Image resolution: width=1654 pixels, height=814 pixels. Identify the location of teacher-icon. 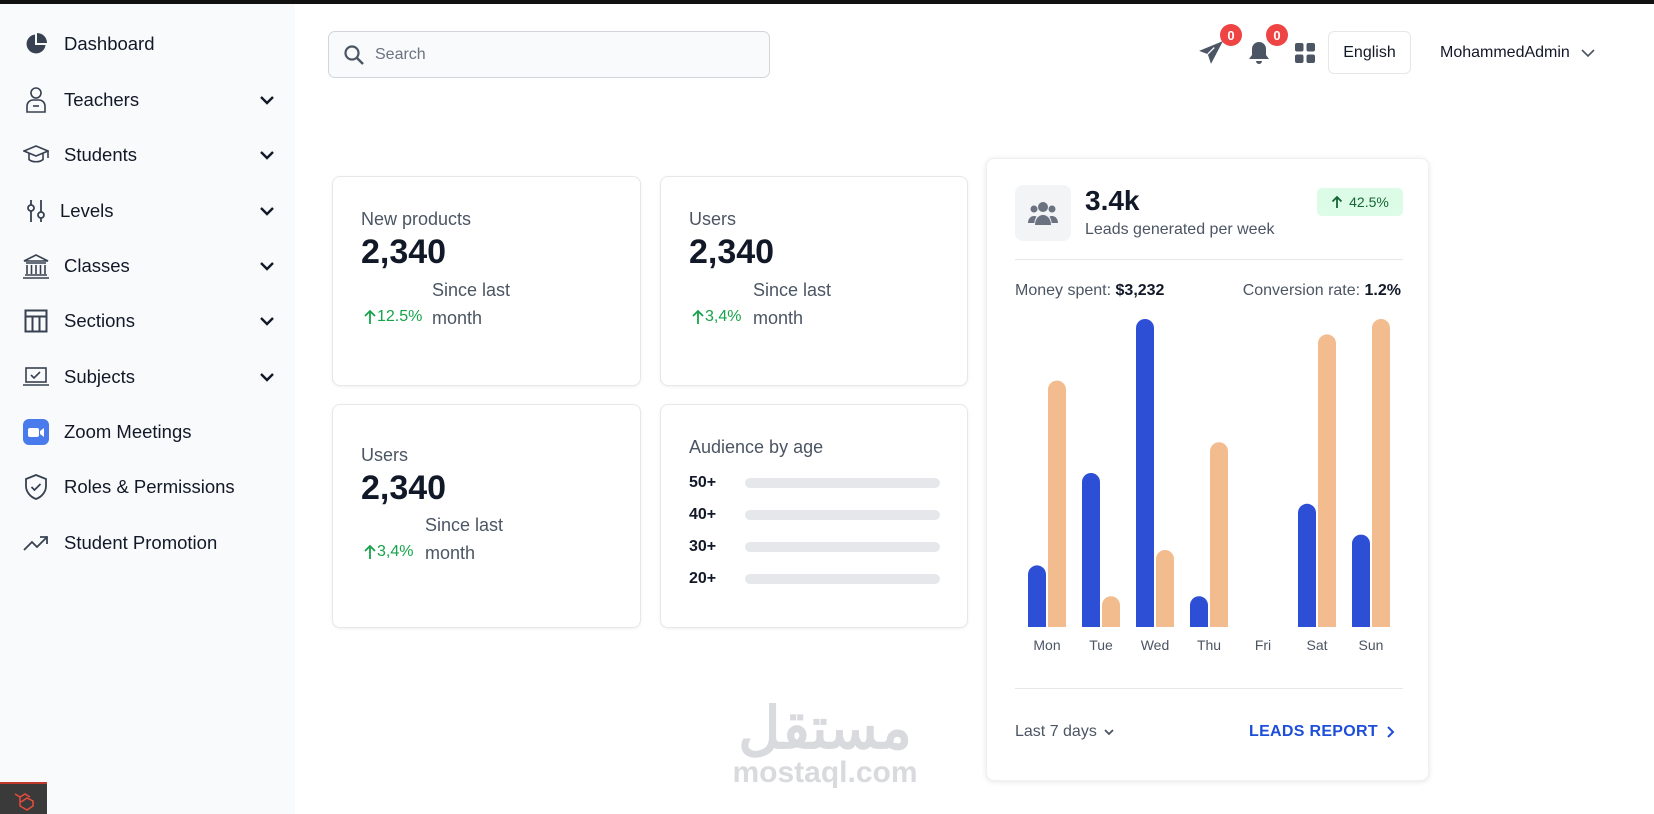
(36, 100).